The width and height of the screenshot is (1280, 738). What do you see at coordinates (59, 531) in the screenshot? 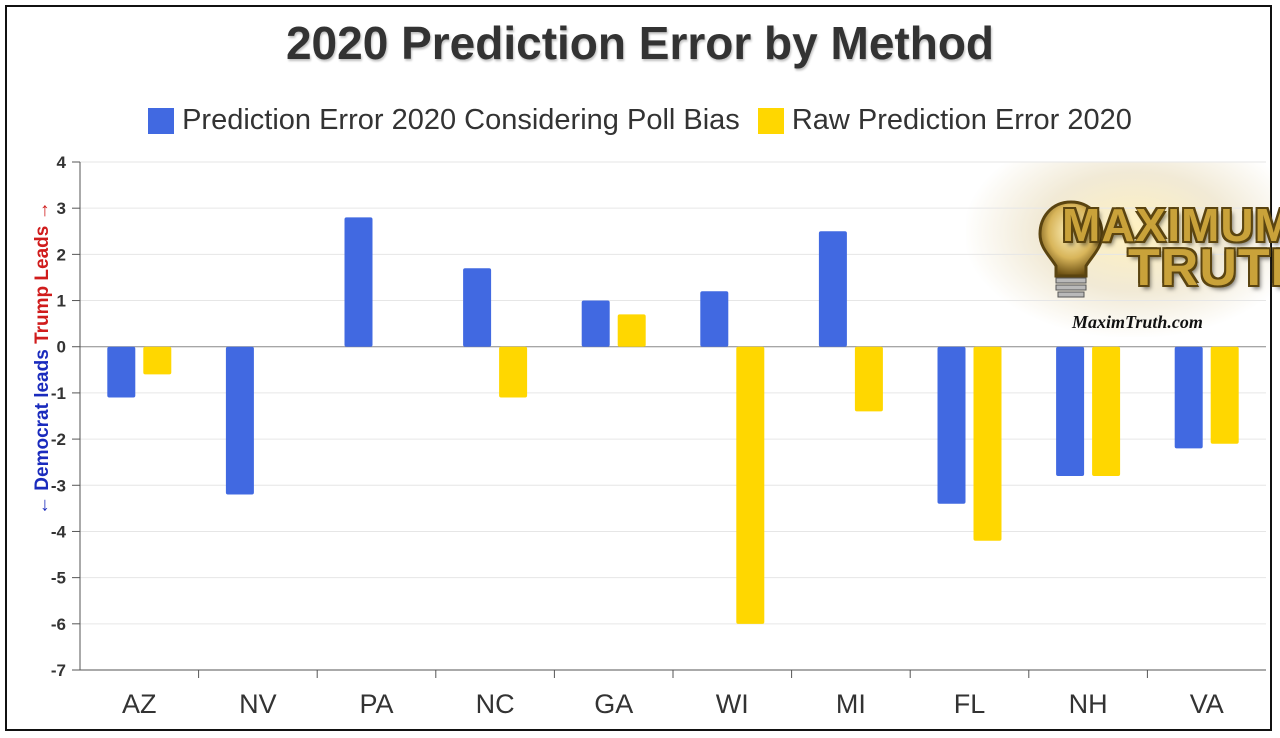
I see `y-tick-label: -4` at bounding box center [59, 531].